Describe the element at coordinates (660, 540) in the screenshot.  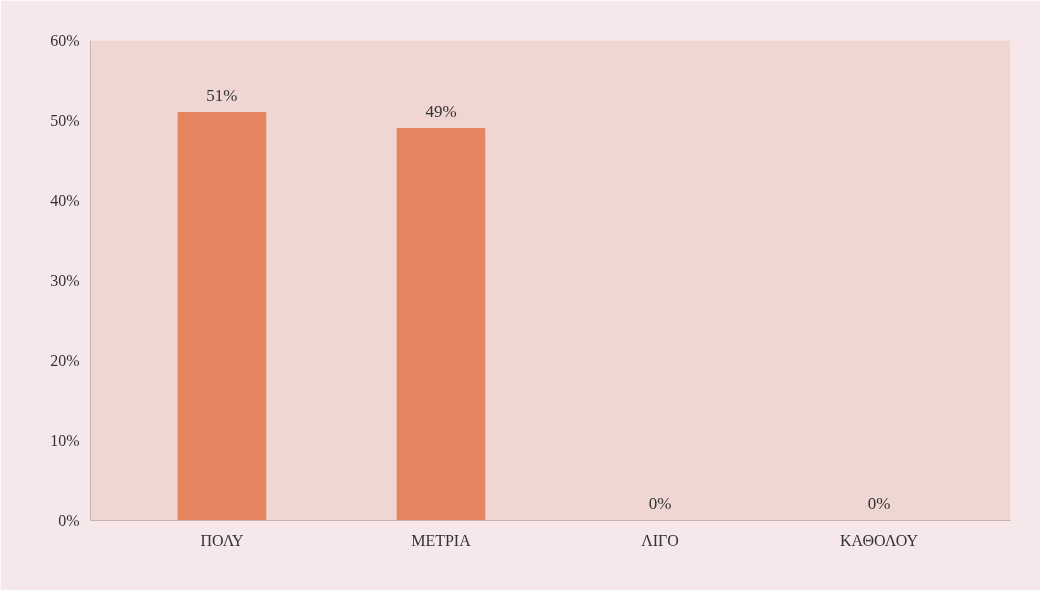
I see `x-tick-label: ΛΙΓΟ` at that location.